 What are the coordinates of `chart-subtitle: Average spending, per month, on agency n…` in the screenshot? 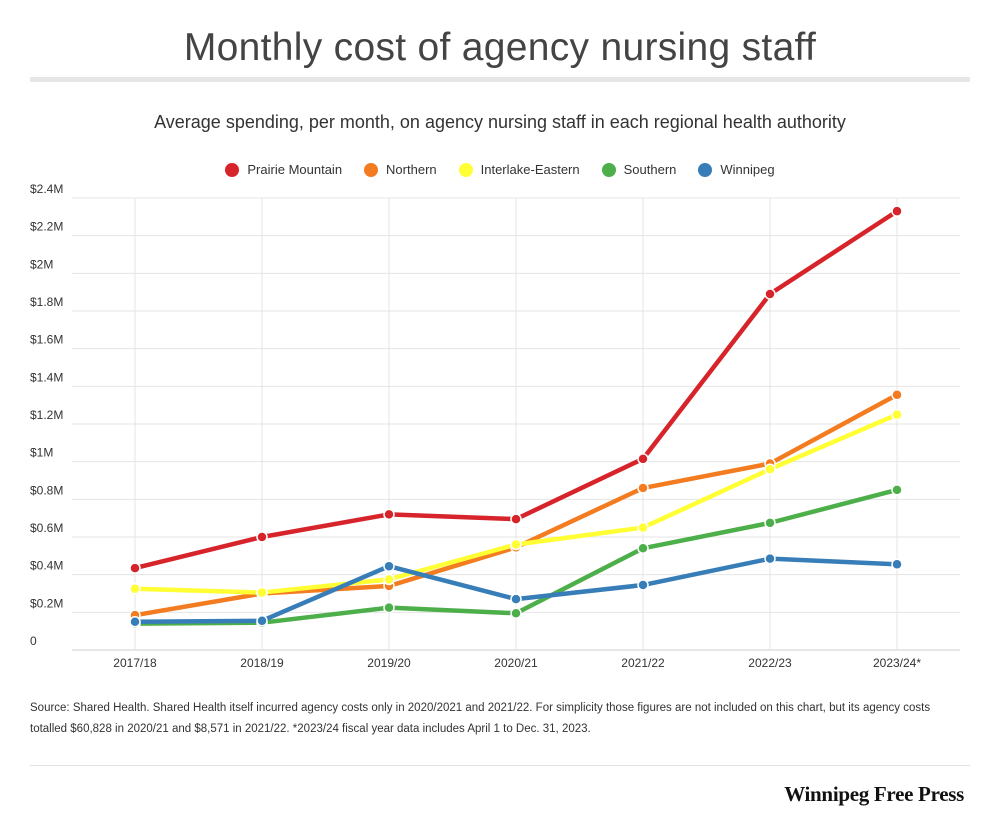 It's located at (500, 122).